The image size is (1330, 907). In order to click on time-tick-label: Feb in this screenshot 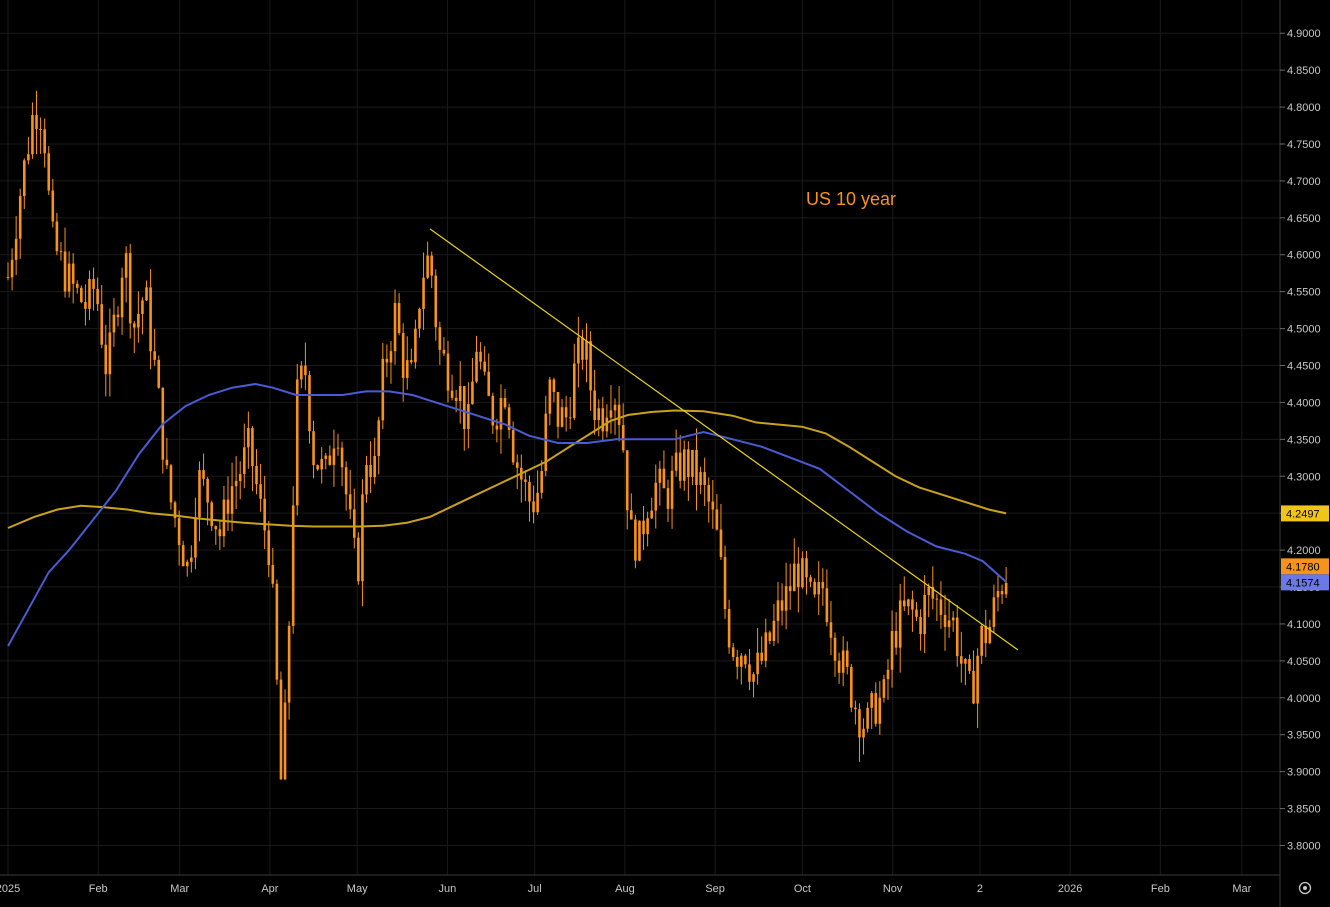, I will do `click(1160, 889)`.